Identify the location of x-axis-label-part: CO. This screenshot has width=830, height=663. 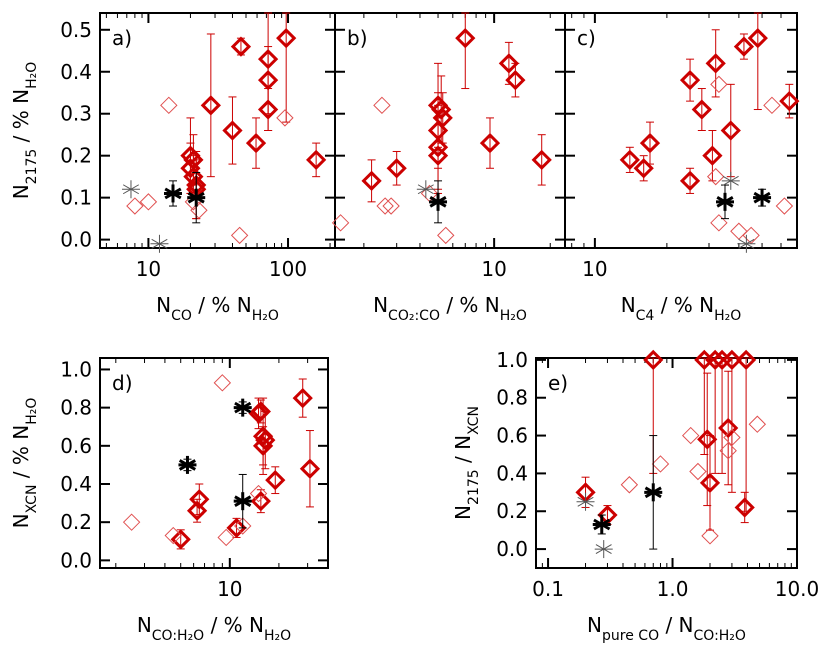
(181, 316).